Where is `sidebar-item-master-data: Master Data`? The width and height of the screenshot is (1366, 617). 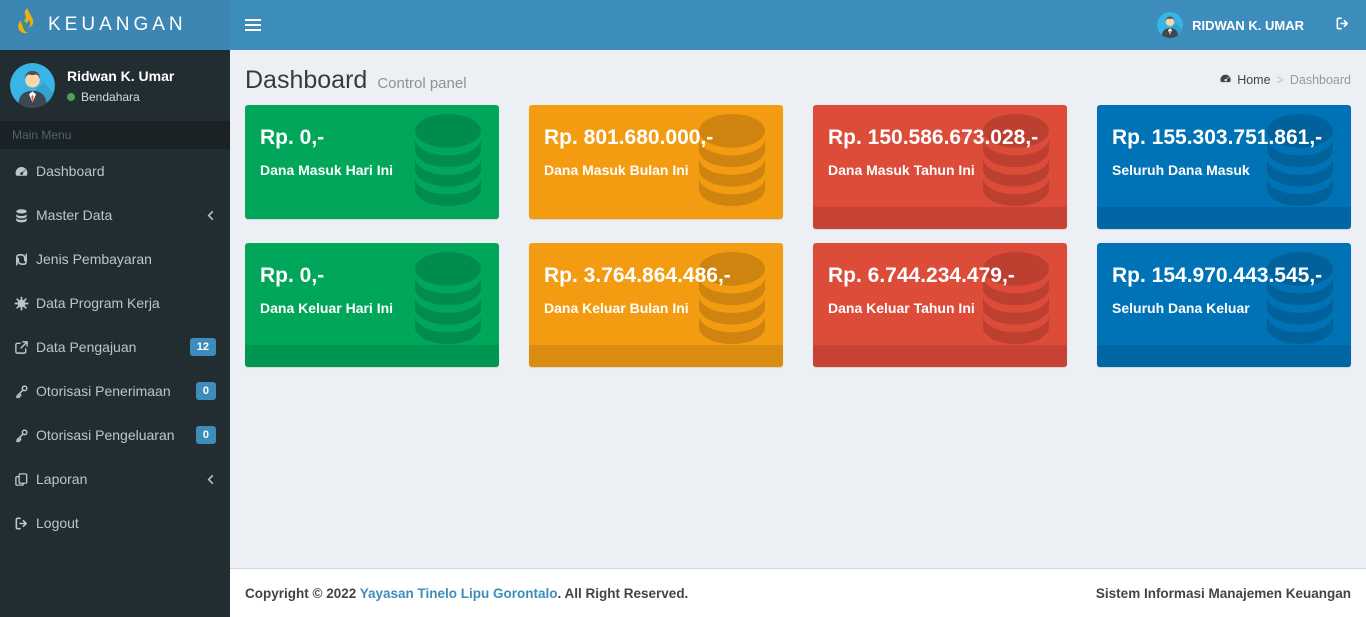 sidebar-item-master-data: Master Data is located at coordinates (115, 215).